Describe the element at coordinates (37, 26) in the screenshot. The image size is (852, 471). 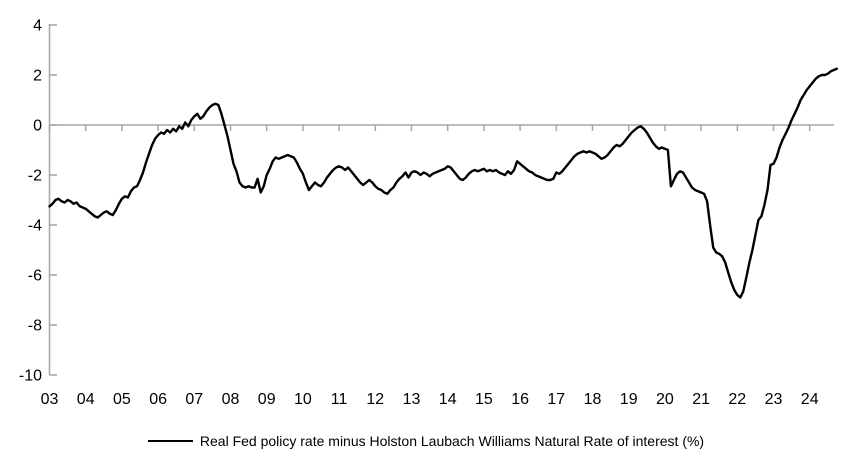
I see `y-axis-tick-label: 4` at that location.